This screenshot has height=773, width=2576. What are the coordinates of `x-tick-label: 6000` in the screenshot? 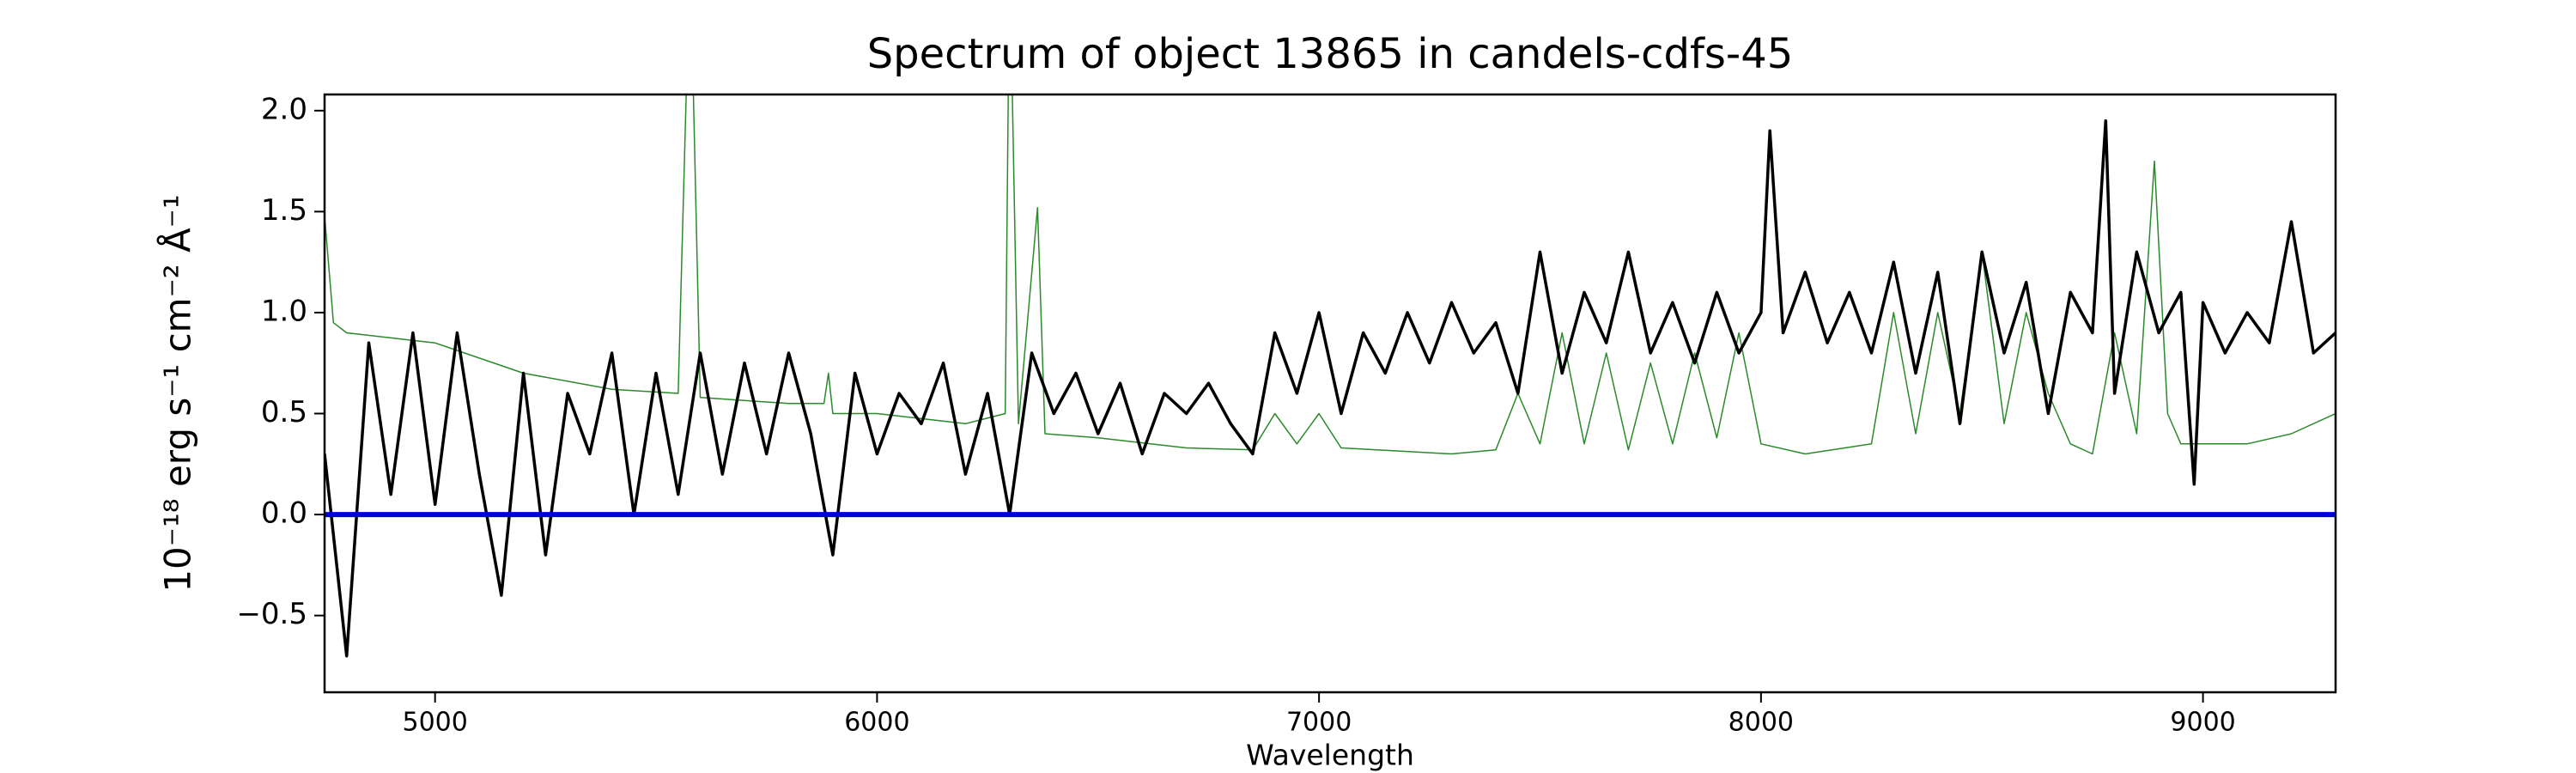 It's located at (876, 723).